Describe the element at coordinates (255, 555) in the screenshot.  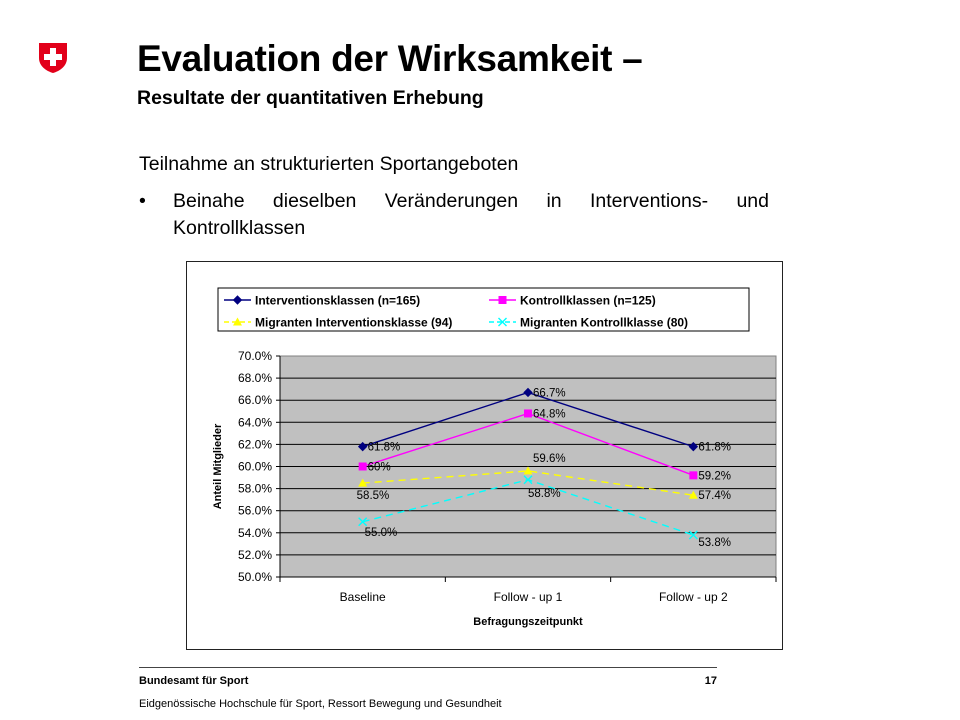
I see `y-tick-label: 52.0%` at that location.